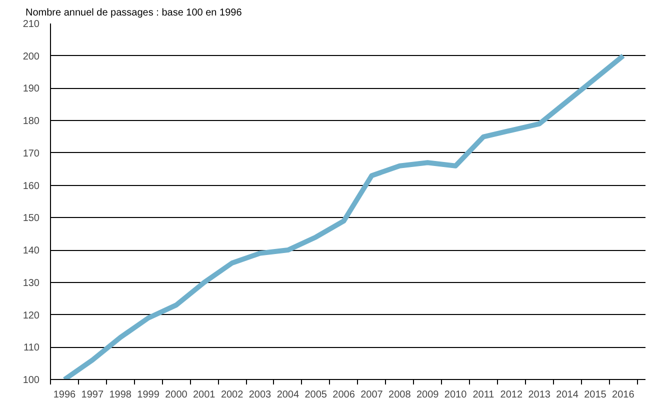 The image size is (659, 403). Describe the element at coordinates (31, 380) in the screenshot. I see `y-tick-label: 100` at that location.